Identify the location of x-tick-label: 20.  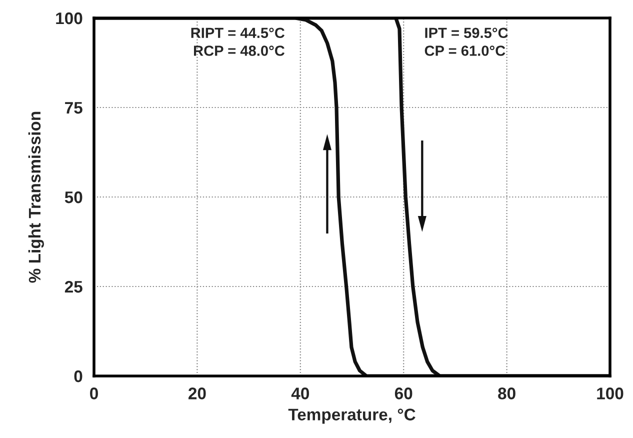
(197, 394).